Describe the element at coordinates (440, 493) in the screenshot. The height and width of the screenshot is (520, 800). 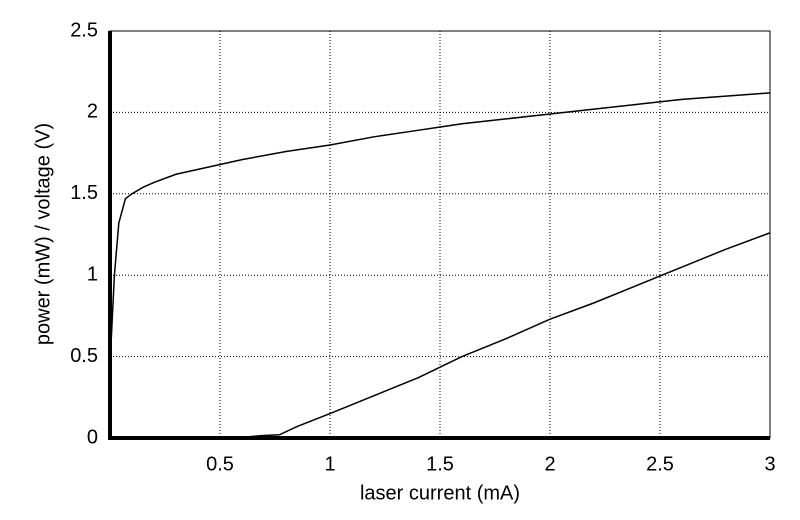
I see `x-axis-label: laser current (mA)` at that location.